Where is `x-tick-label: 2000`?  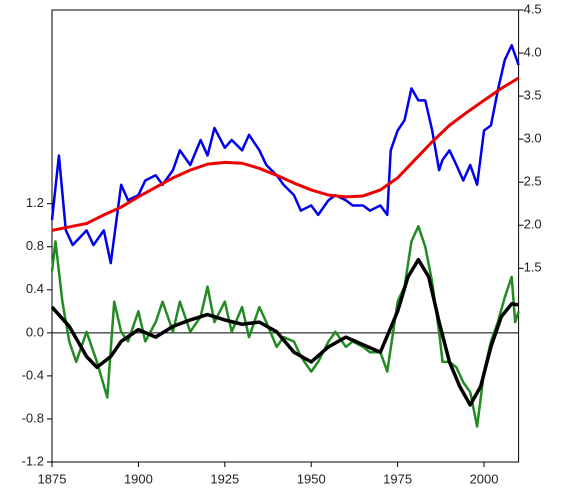 x-tick-label: 2000 is located at coordinates (484, 478).